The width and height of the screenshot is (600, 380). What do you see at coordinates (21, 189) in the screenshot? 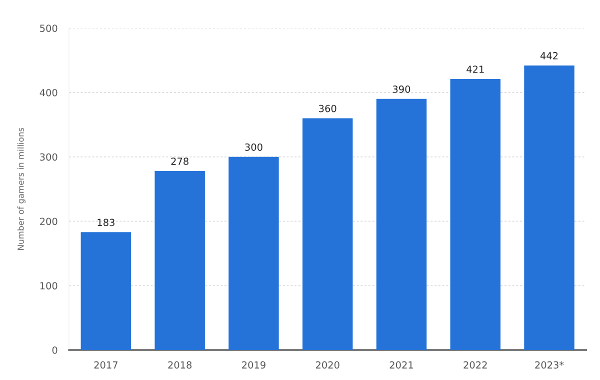
I see `y-axis-title: Number of gamers in millions` at bounding box center [21, 189].